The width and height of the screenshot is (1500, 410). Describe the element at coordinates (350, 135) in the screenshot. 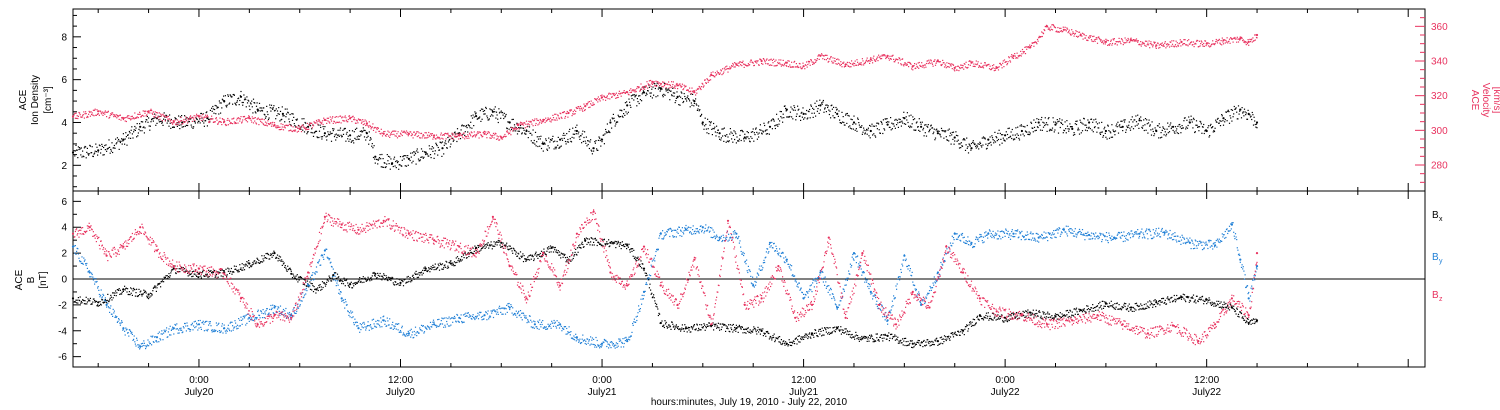

I see `data-point` at that location.